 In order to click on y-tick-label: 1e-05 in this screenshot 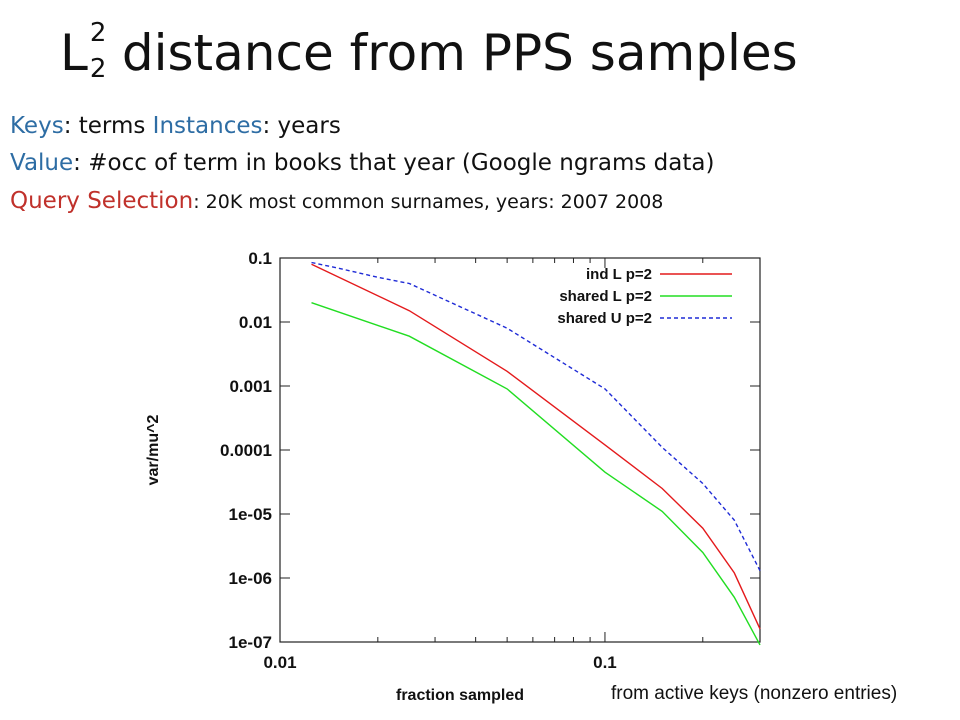, I will do `click(250, 514)`.